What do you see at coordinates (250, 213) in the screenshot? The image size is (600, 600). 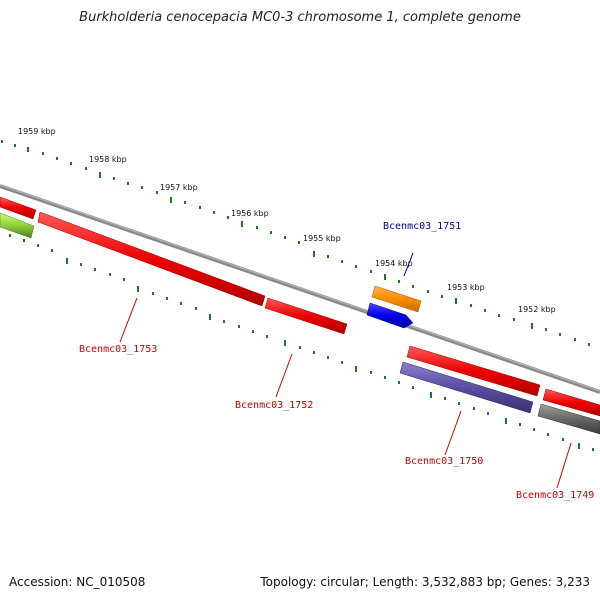 I see `scale-label-1956: 1956 kbp` at bounding box center [250, 213].